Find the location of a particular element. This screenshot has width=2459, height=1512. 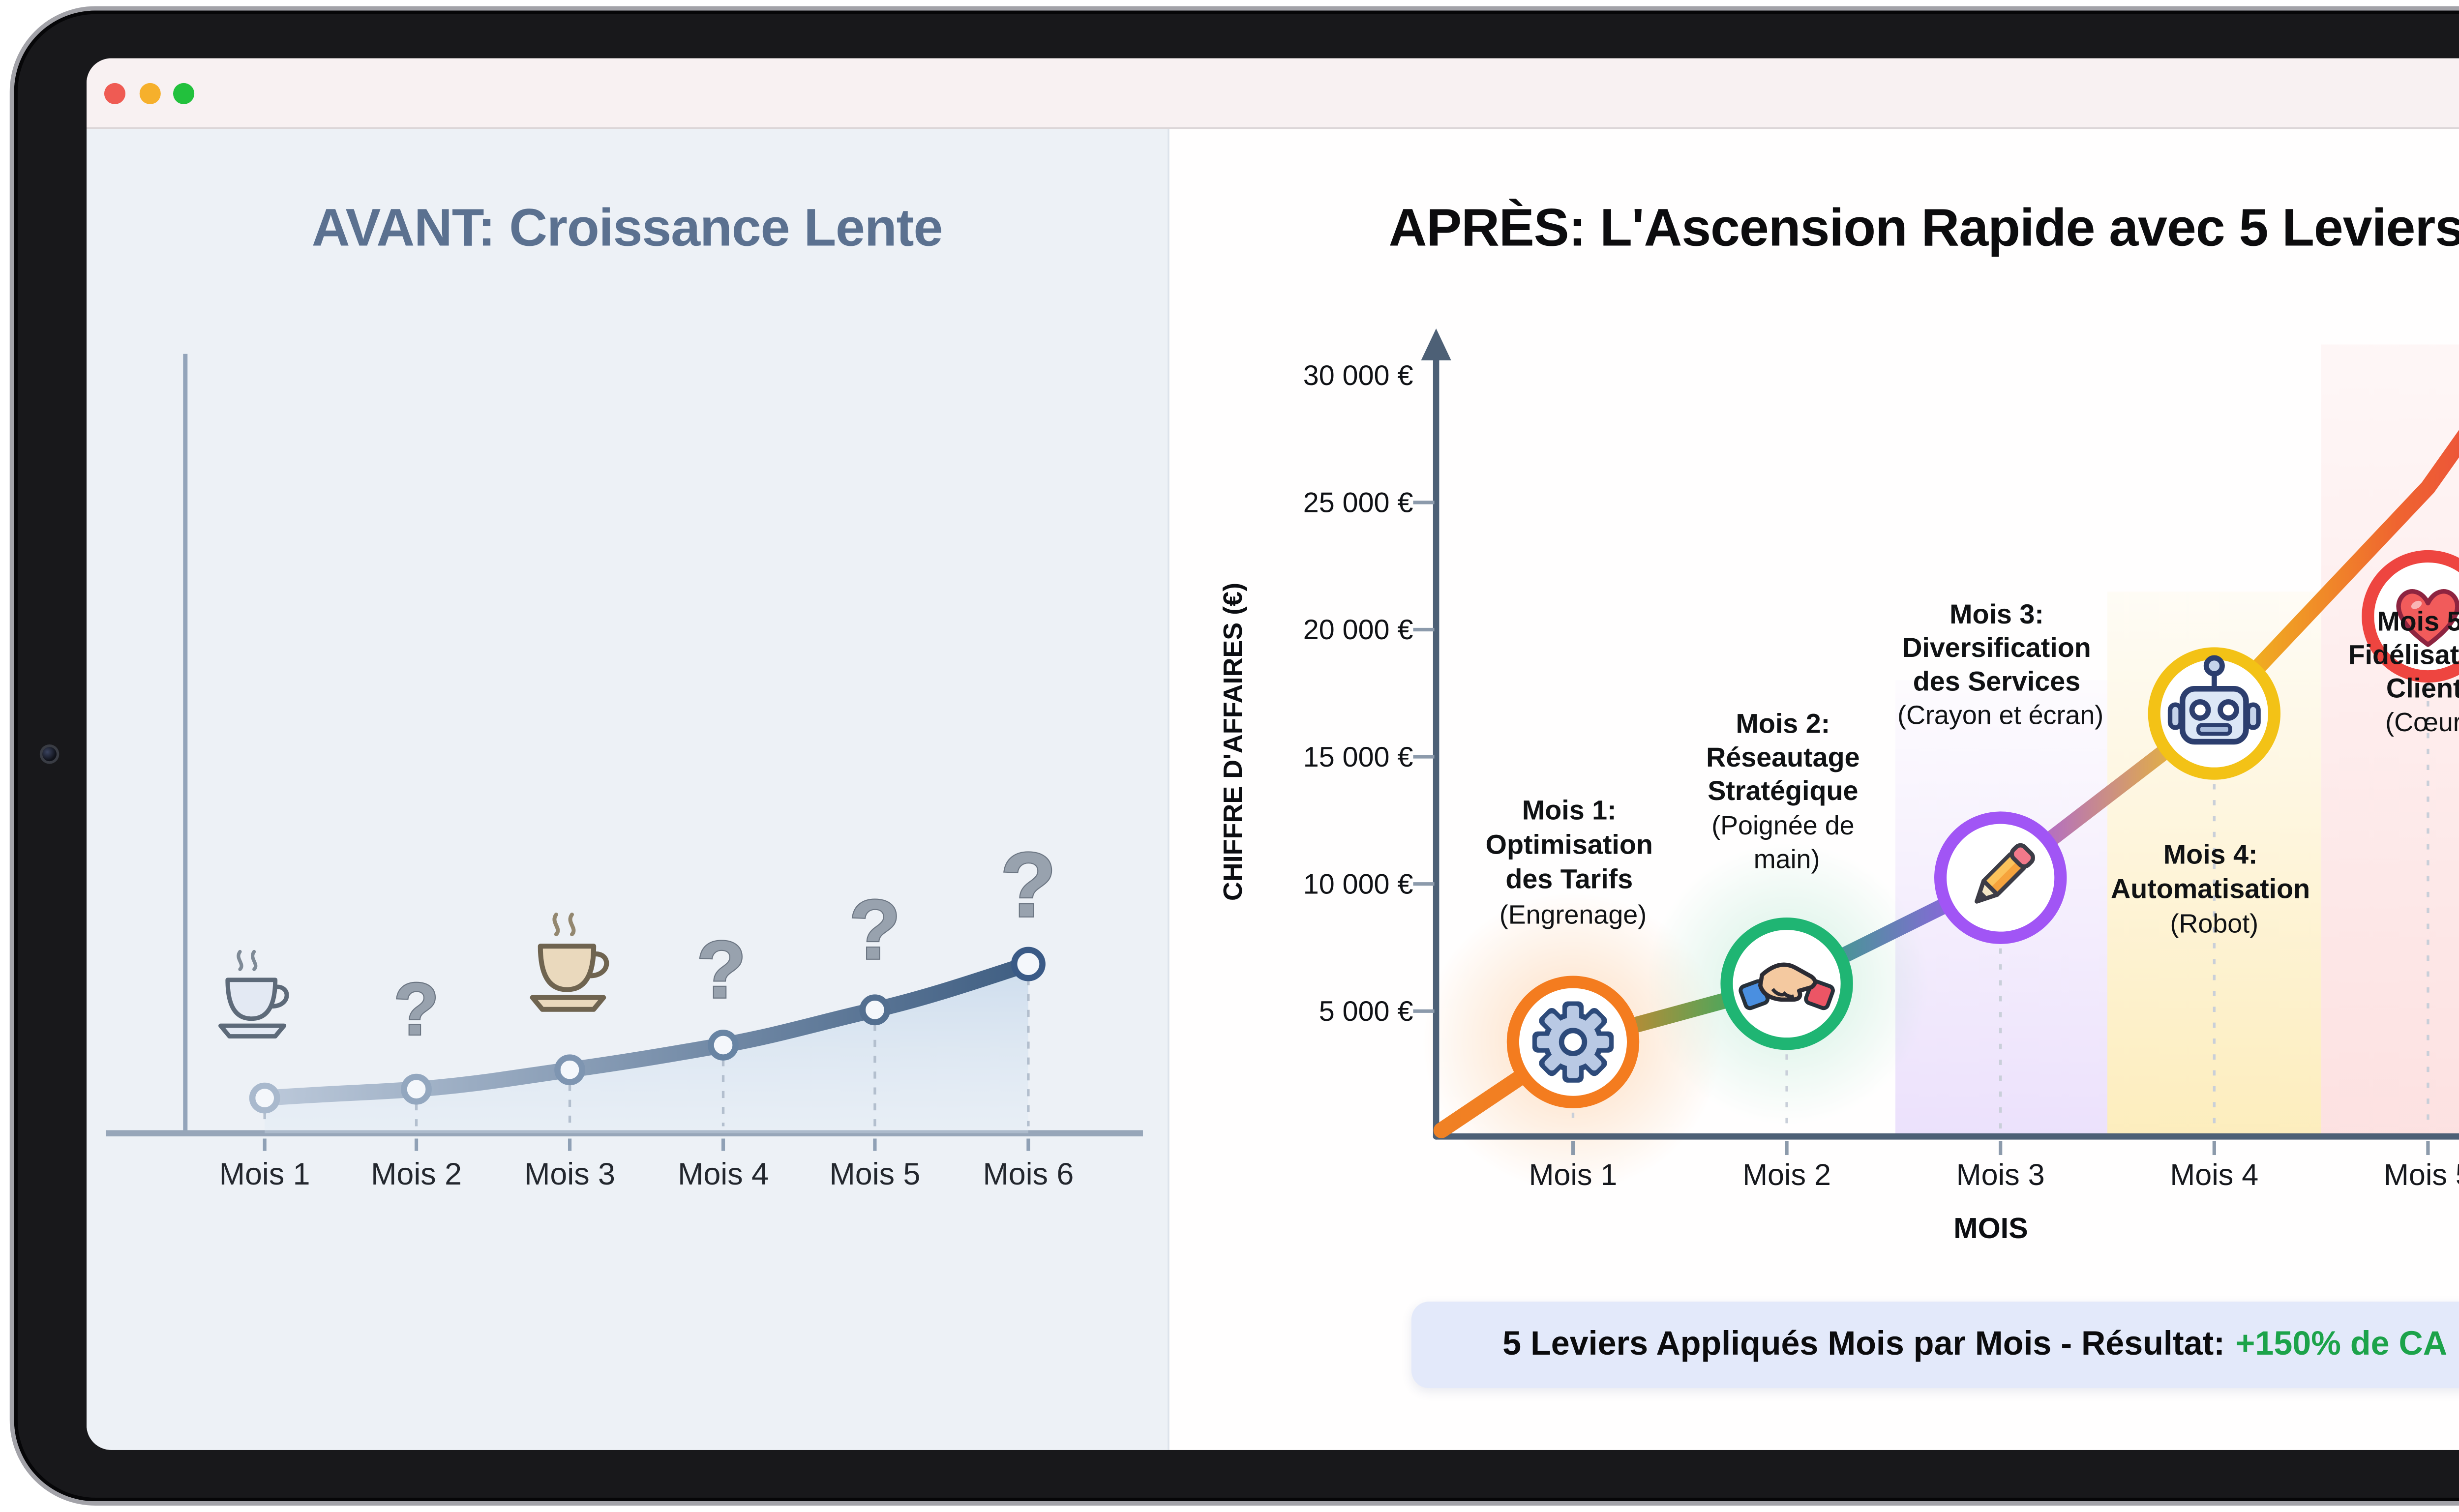

zoom-button is located at coordinates (184, 93).